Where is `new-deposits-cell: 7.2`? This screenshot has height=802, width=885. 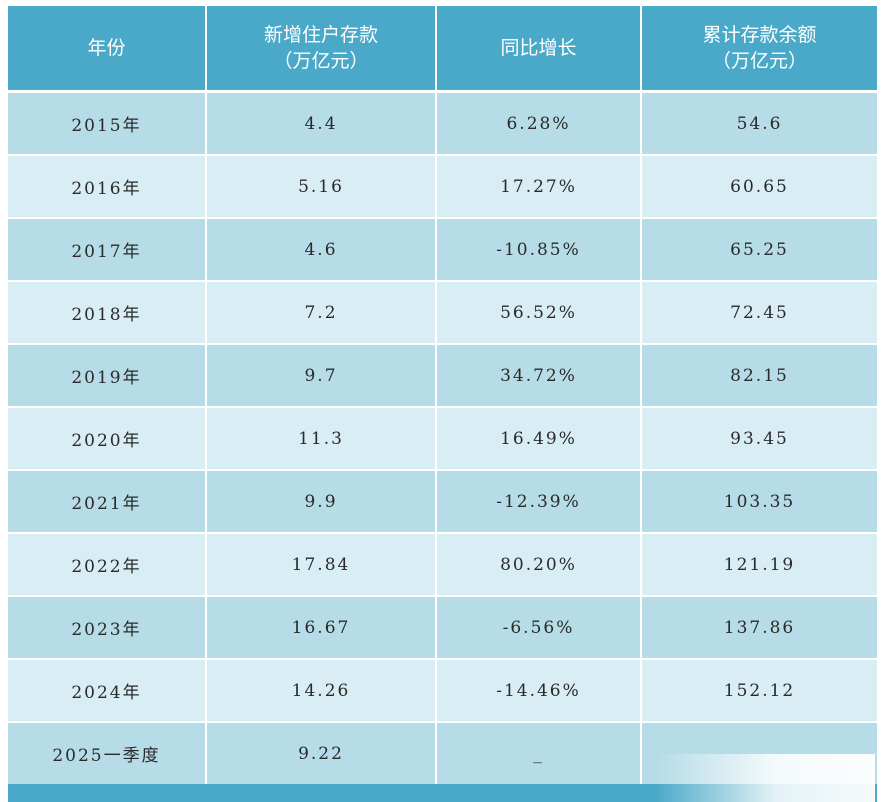
new-deposits-cell: 7.2 is located at coordinates (320, 312).